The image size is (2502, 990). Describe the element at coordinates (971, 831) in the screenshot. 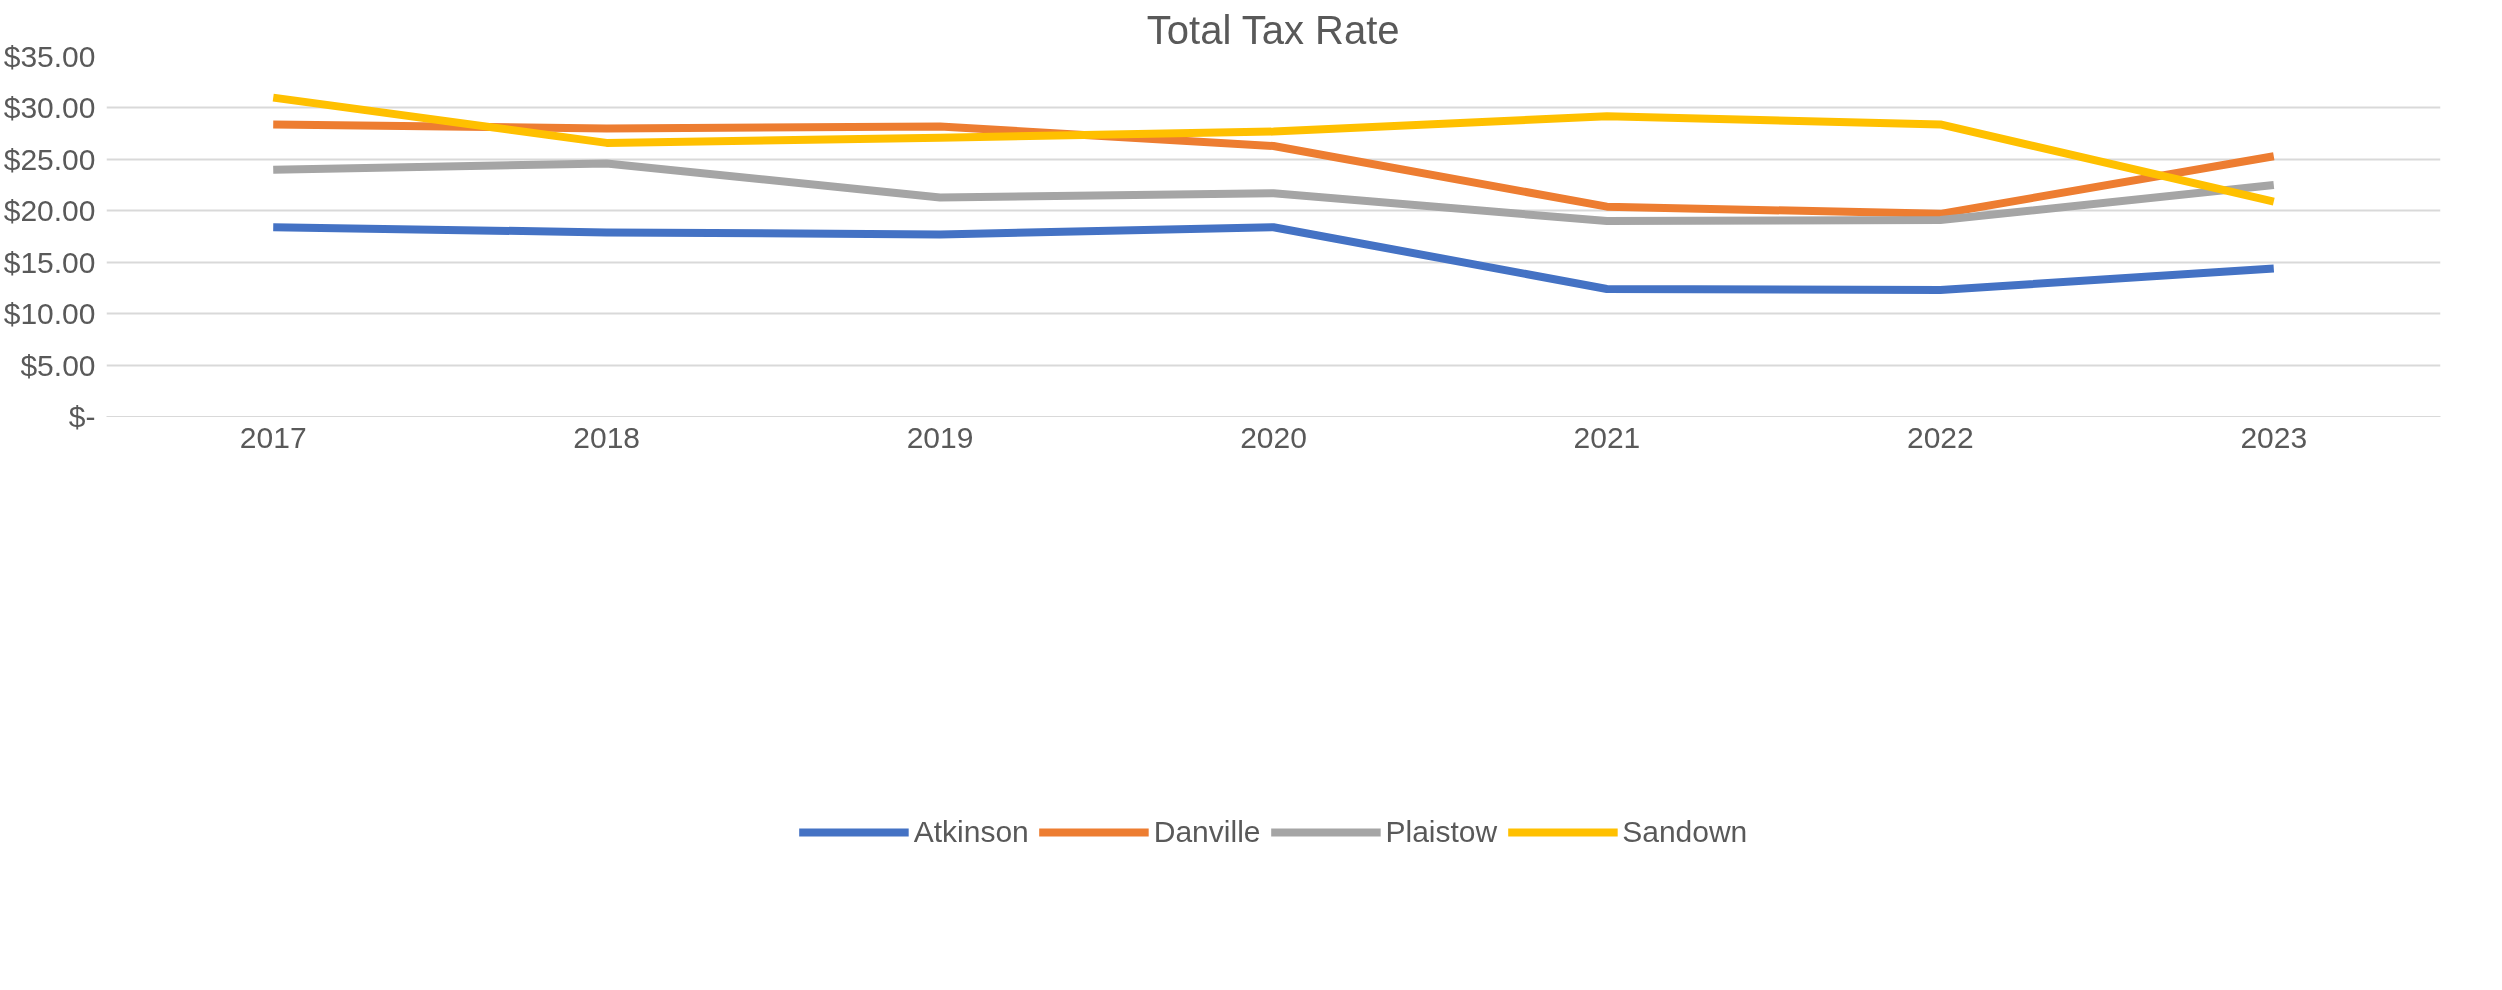

I see `legend-label: Atkinson` at that location.